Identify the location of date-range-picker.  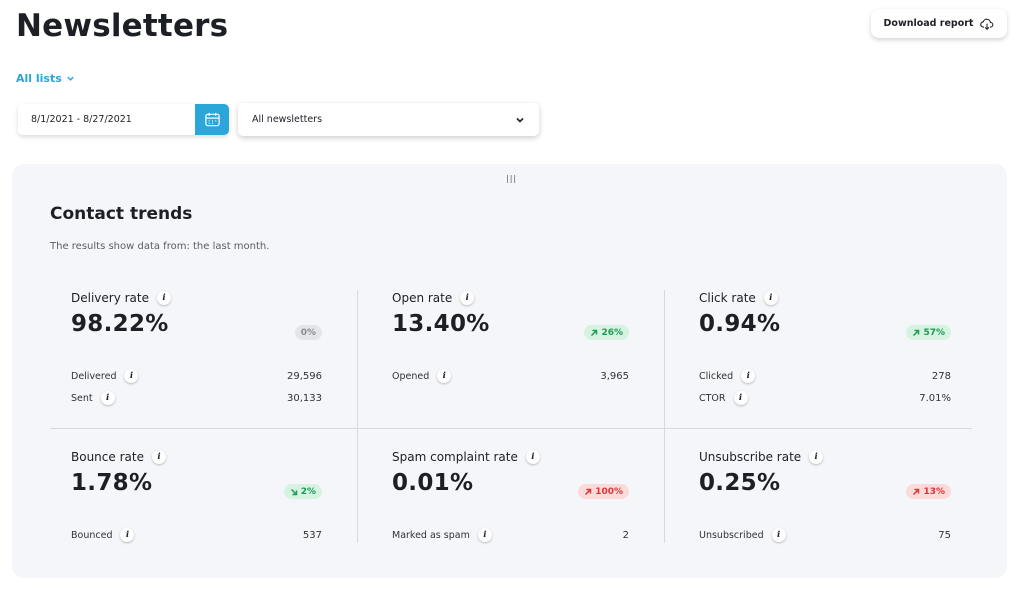
(123, 119).